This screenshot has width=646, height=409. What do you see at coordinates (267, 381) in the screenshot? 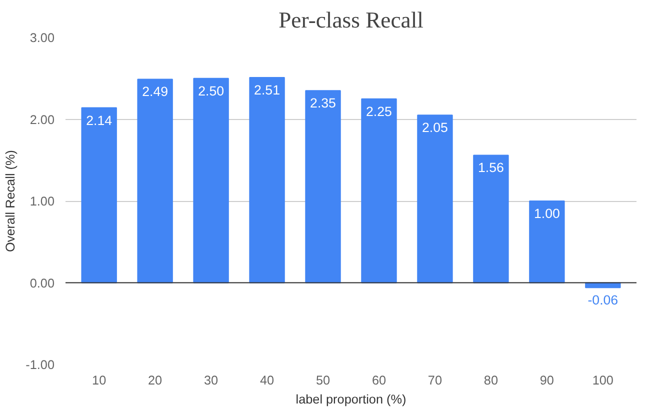
I see `x-tick-label: 40` at bounding box center [267, 381].